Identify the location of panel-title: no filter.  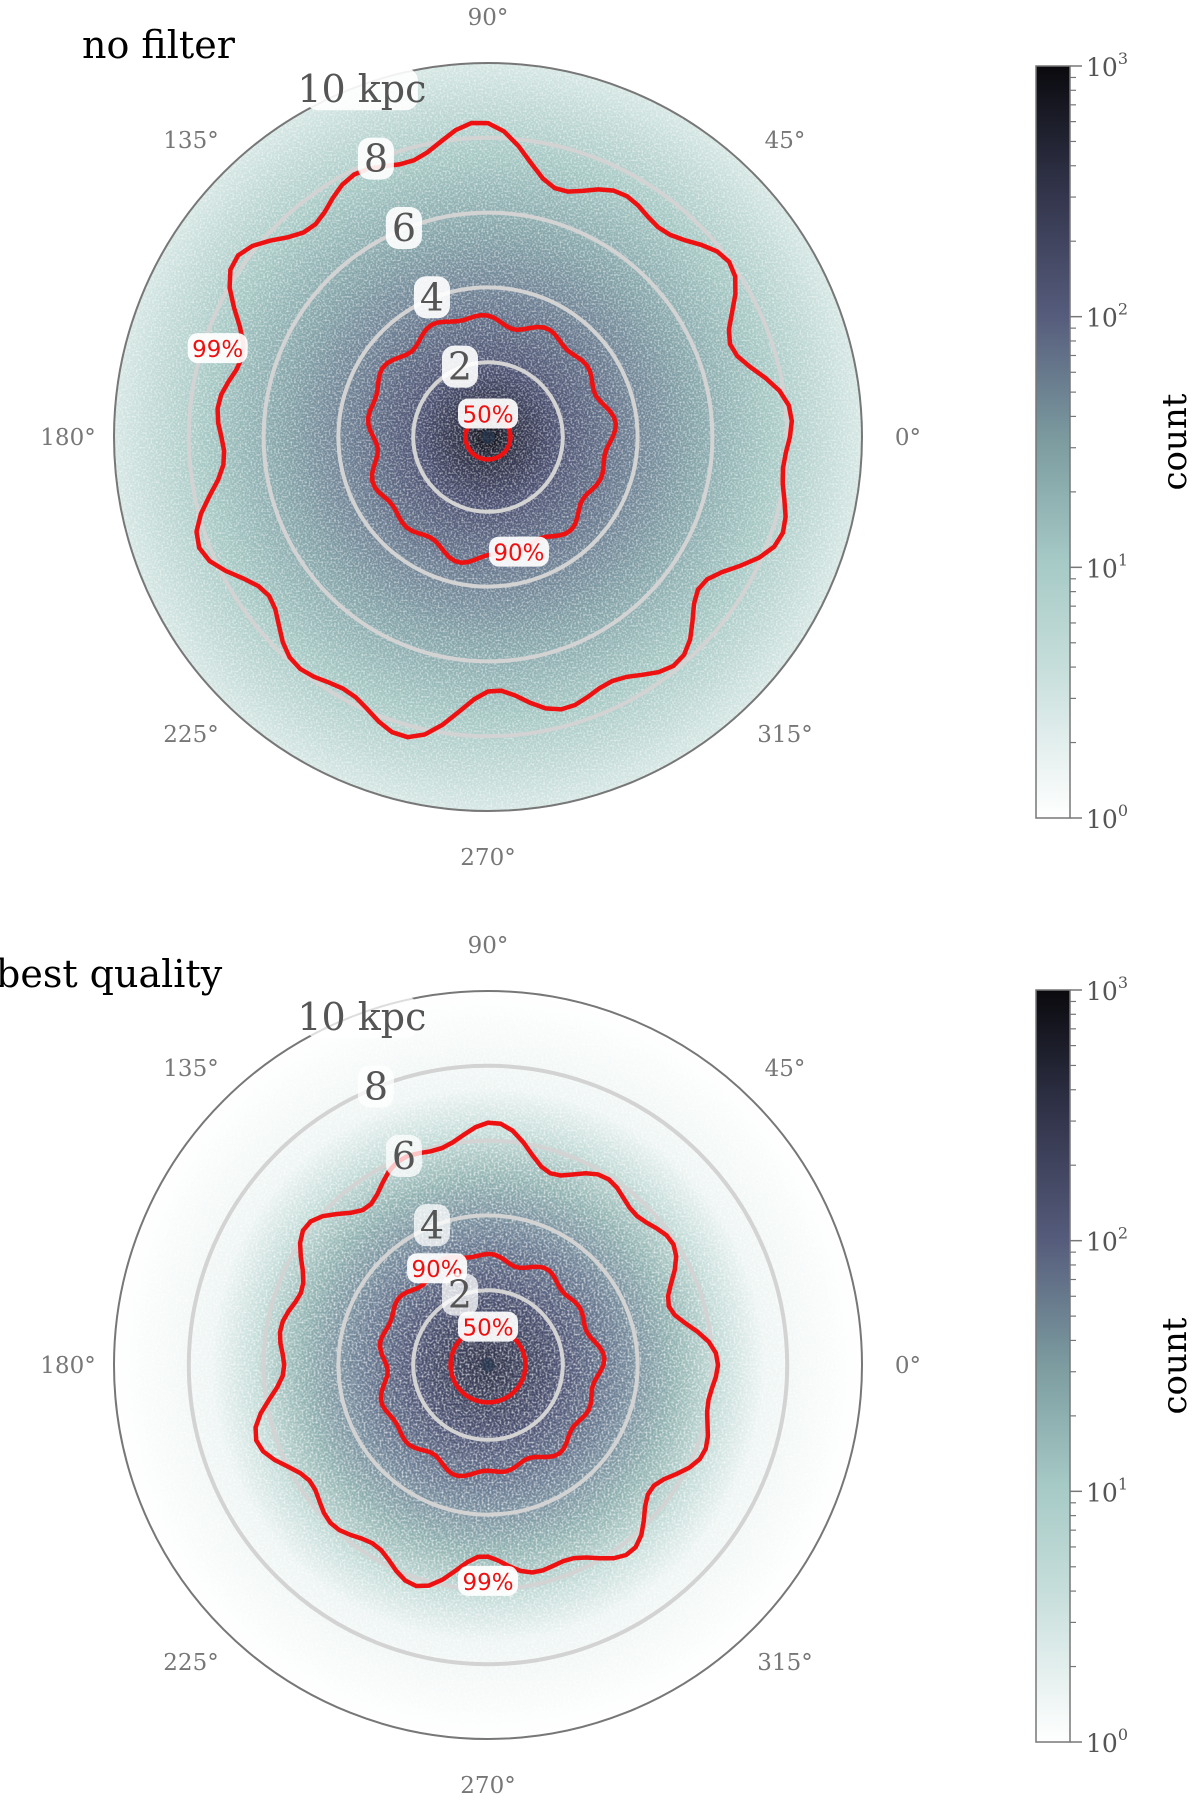
(159, 45).